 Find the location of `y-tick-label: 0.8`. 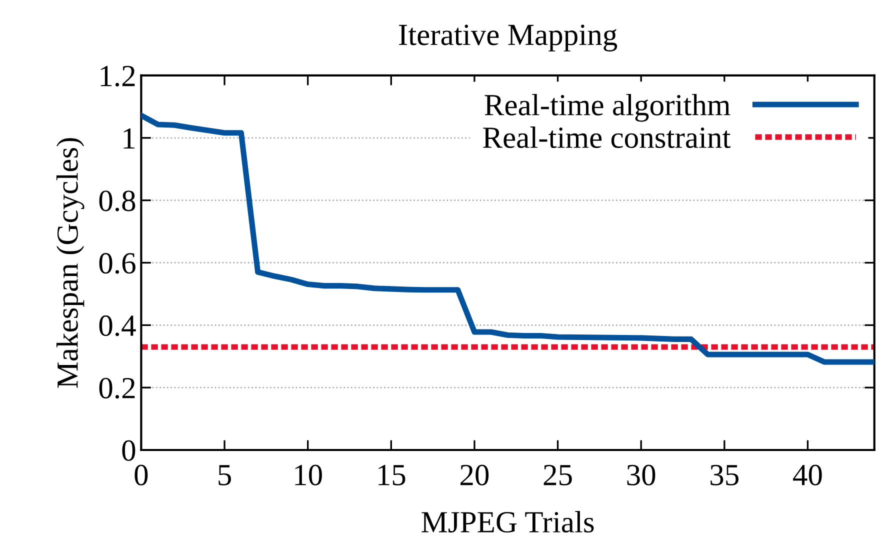

y-tick-label: 0.8 is located at coordinates (117, 201).